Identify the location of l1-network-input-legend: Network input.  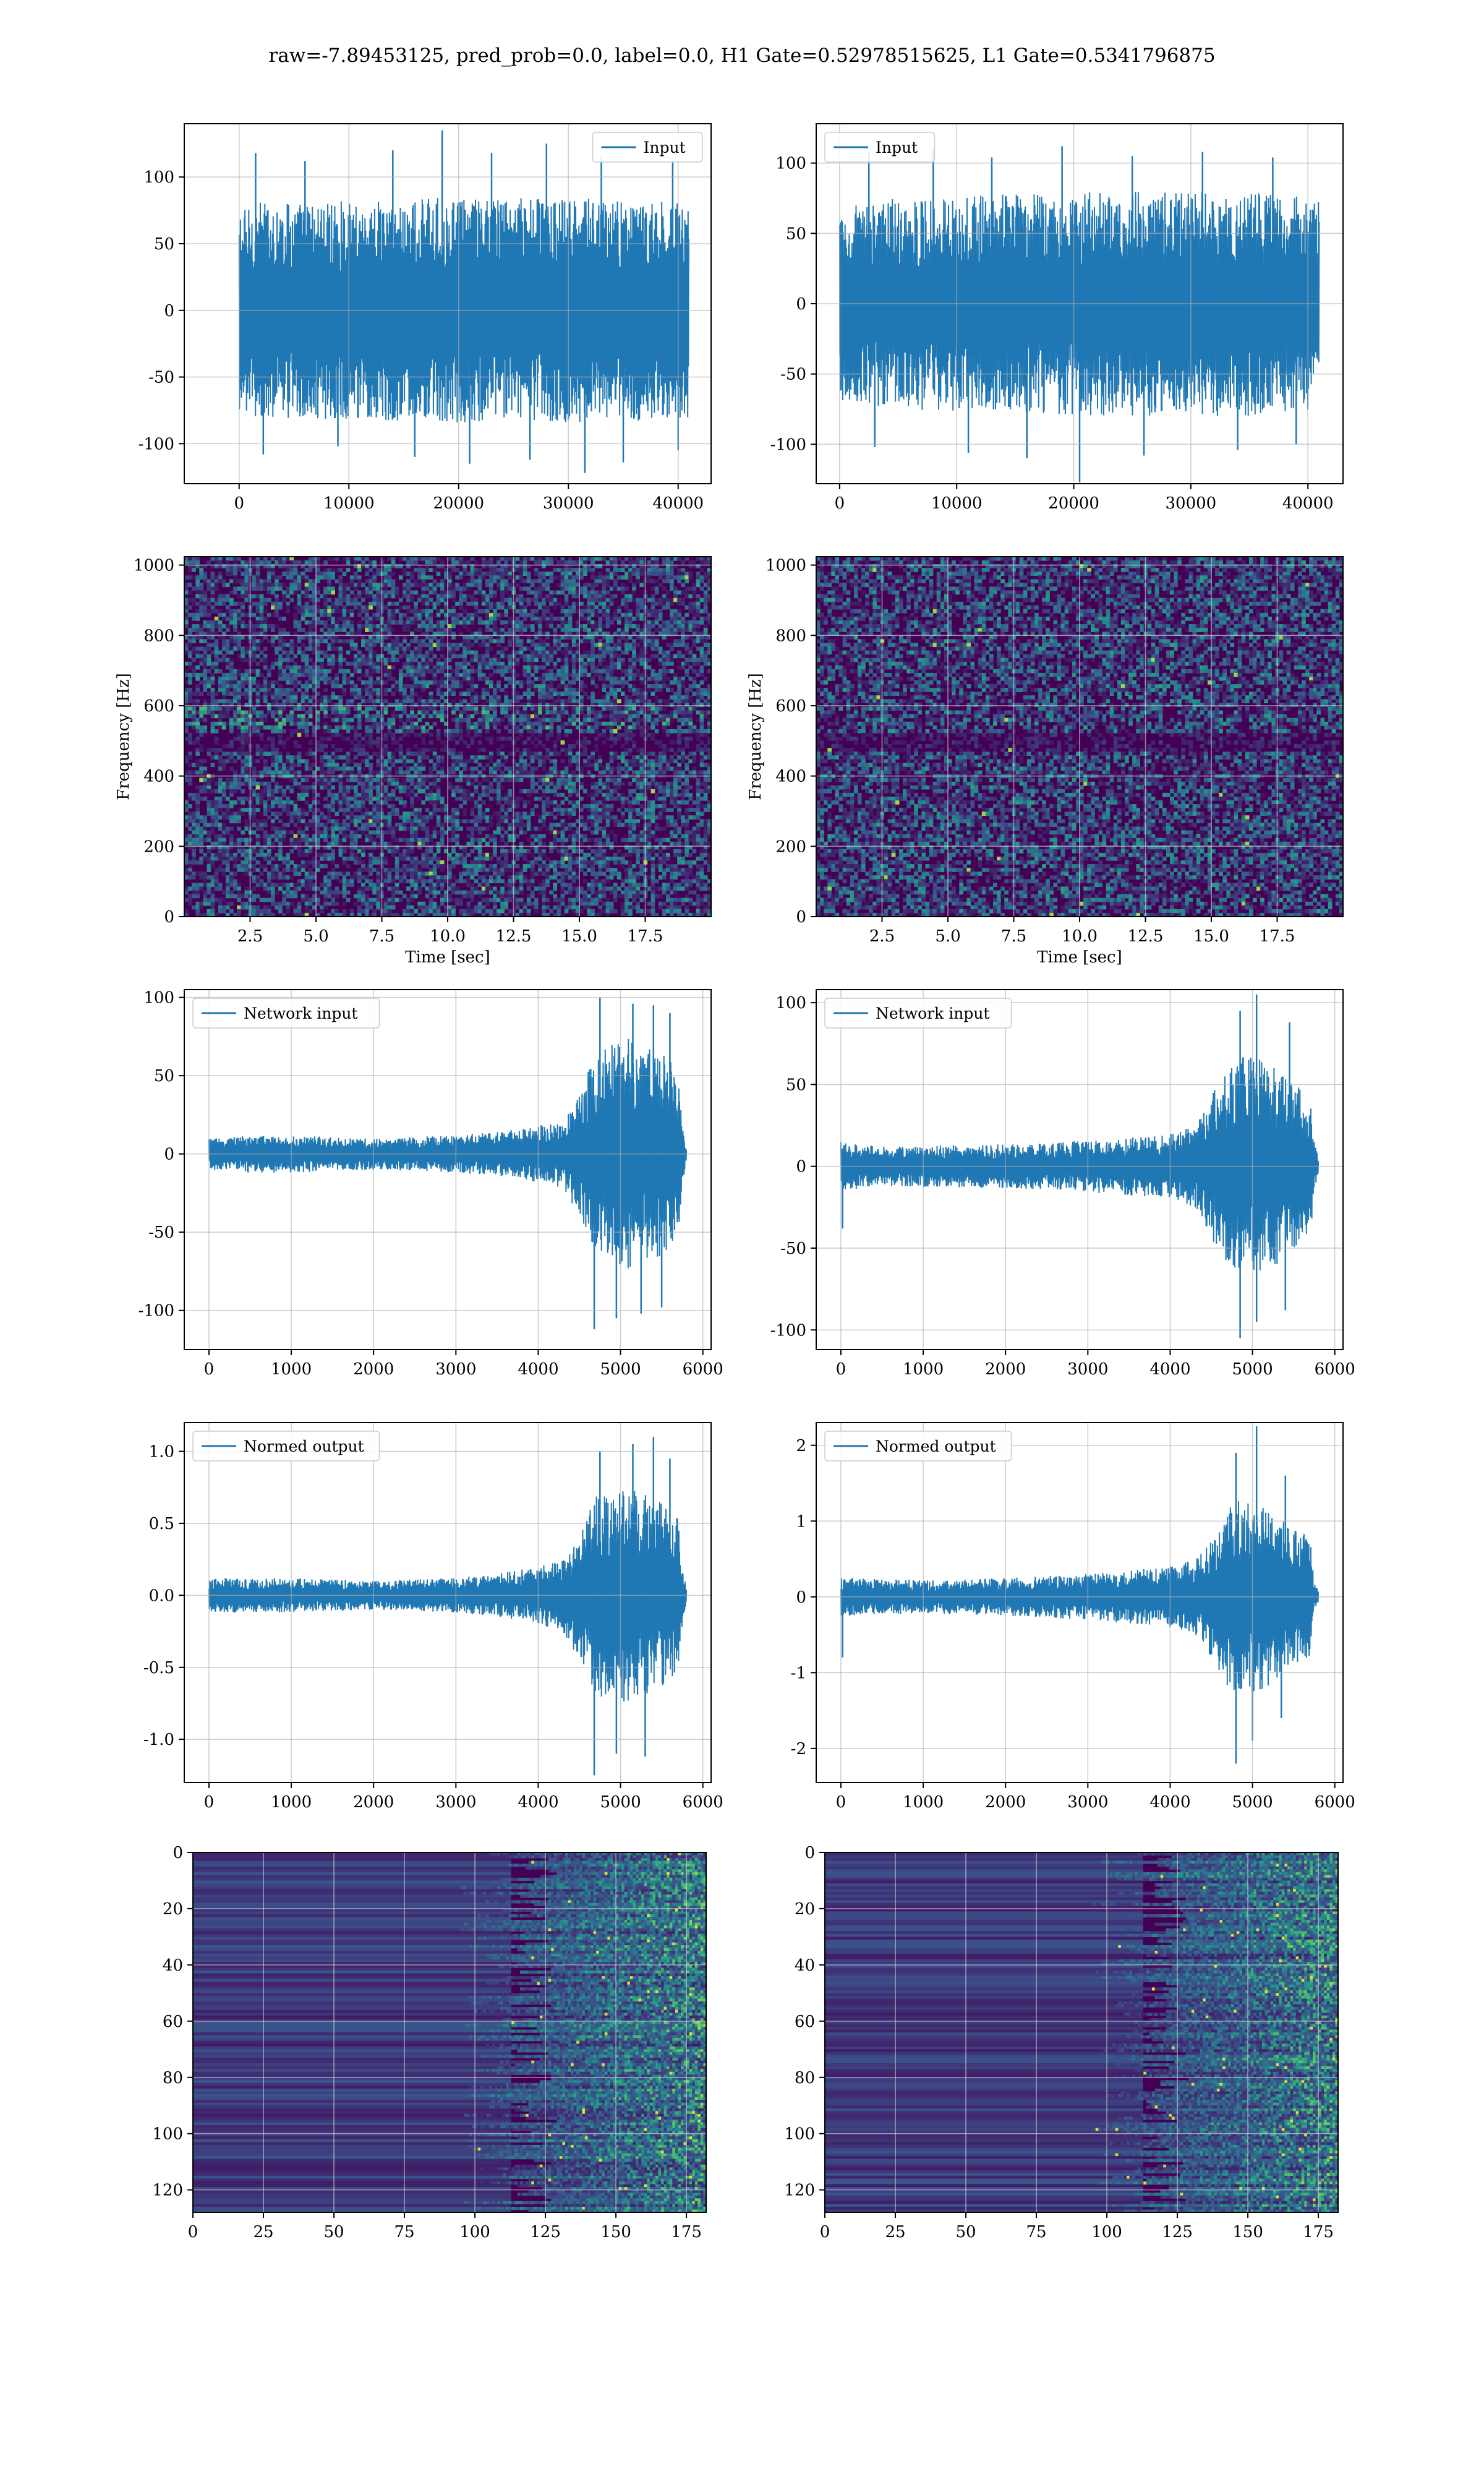
(918, 1013).